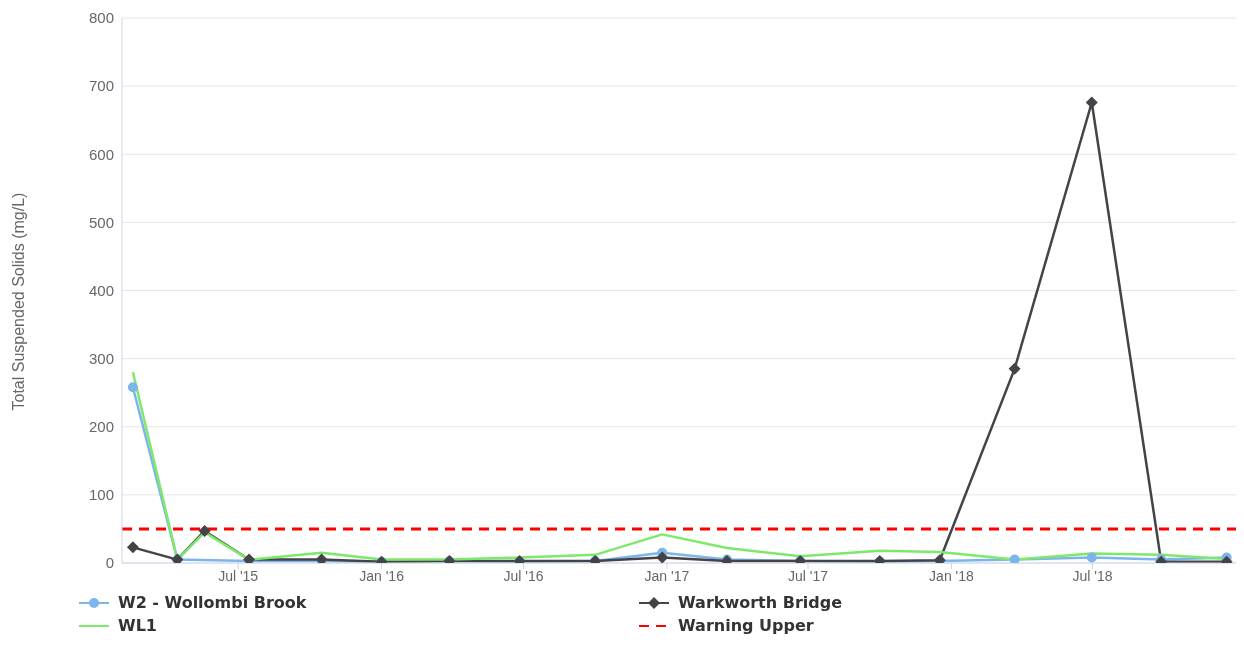  What do you see at coordinates (137, 625) in the screenshot?
I see `legend-label: WL1` at bounding box center [137, 625].